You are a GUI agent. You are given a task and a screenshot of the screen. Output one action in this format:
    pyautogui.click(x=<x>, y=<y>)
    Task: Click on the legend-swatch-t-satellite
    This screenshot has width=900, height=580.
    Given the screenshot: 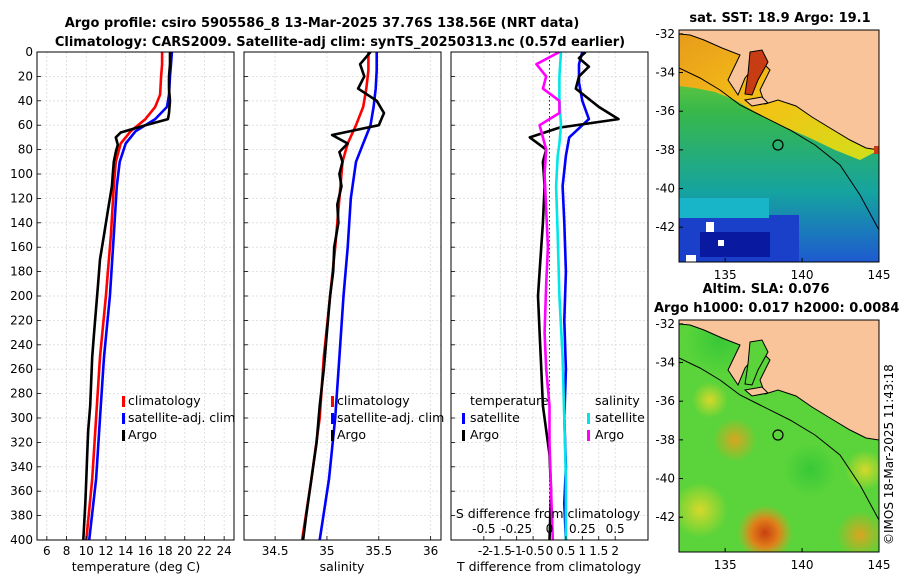 What is the action you would take?
    pyautogui.click(x=463, y=418)
    